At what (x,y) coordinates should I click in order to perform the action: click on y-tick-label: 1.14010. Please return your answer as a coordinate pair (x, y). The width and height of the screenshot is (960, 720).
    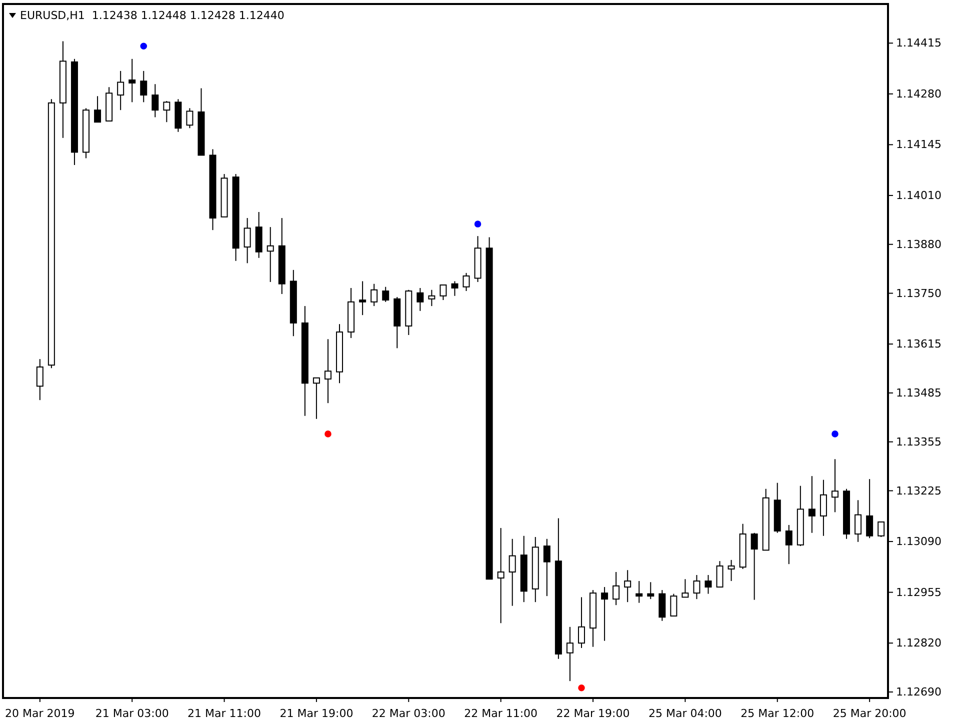
    Looking at the image, I should click on (919, 195).